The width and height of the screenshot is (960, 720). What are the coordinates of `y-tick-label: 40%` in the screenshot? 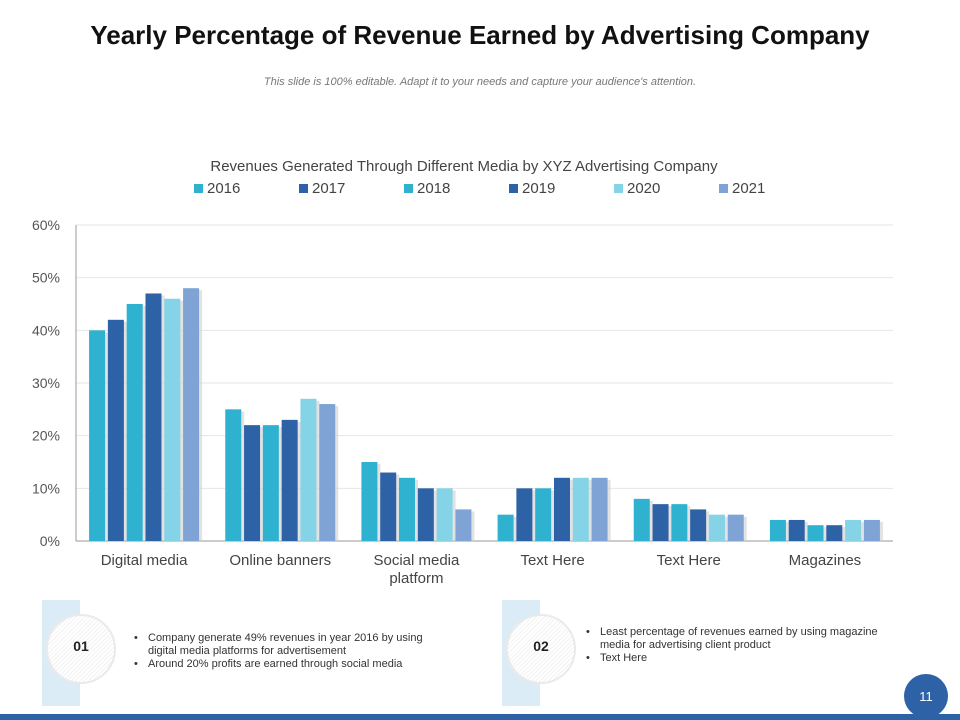 It's located at (46, 330).